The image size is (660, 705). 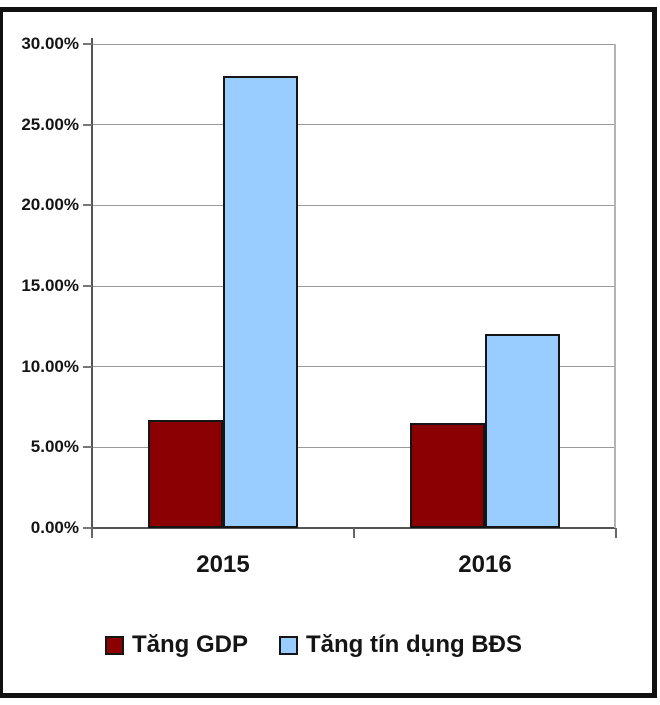 I want to click on y-tick-label-15: 15.00%, so click(x=50, y=285).